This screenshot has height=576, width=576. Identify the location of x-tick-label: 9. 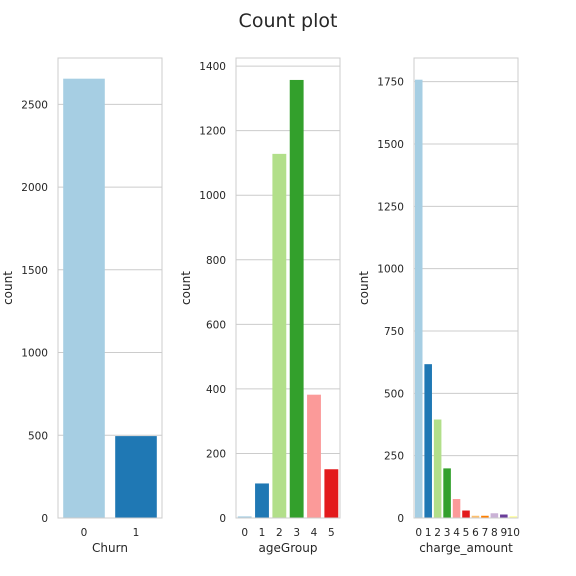
(503, 533).